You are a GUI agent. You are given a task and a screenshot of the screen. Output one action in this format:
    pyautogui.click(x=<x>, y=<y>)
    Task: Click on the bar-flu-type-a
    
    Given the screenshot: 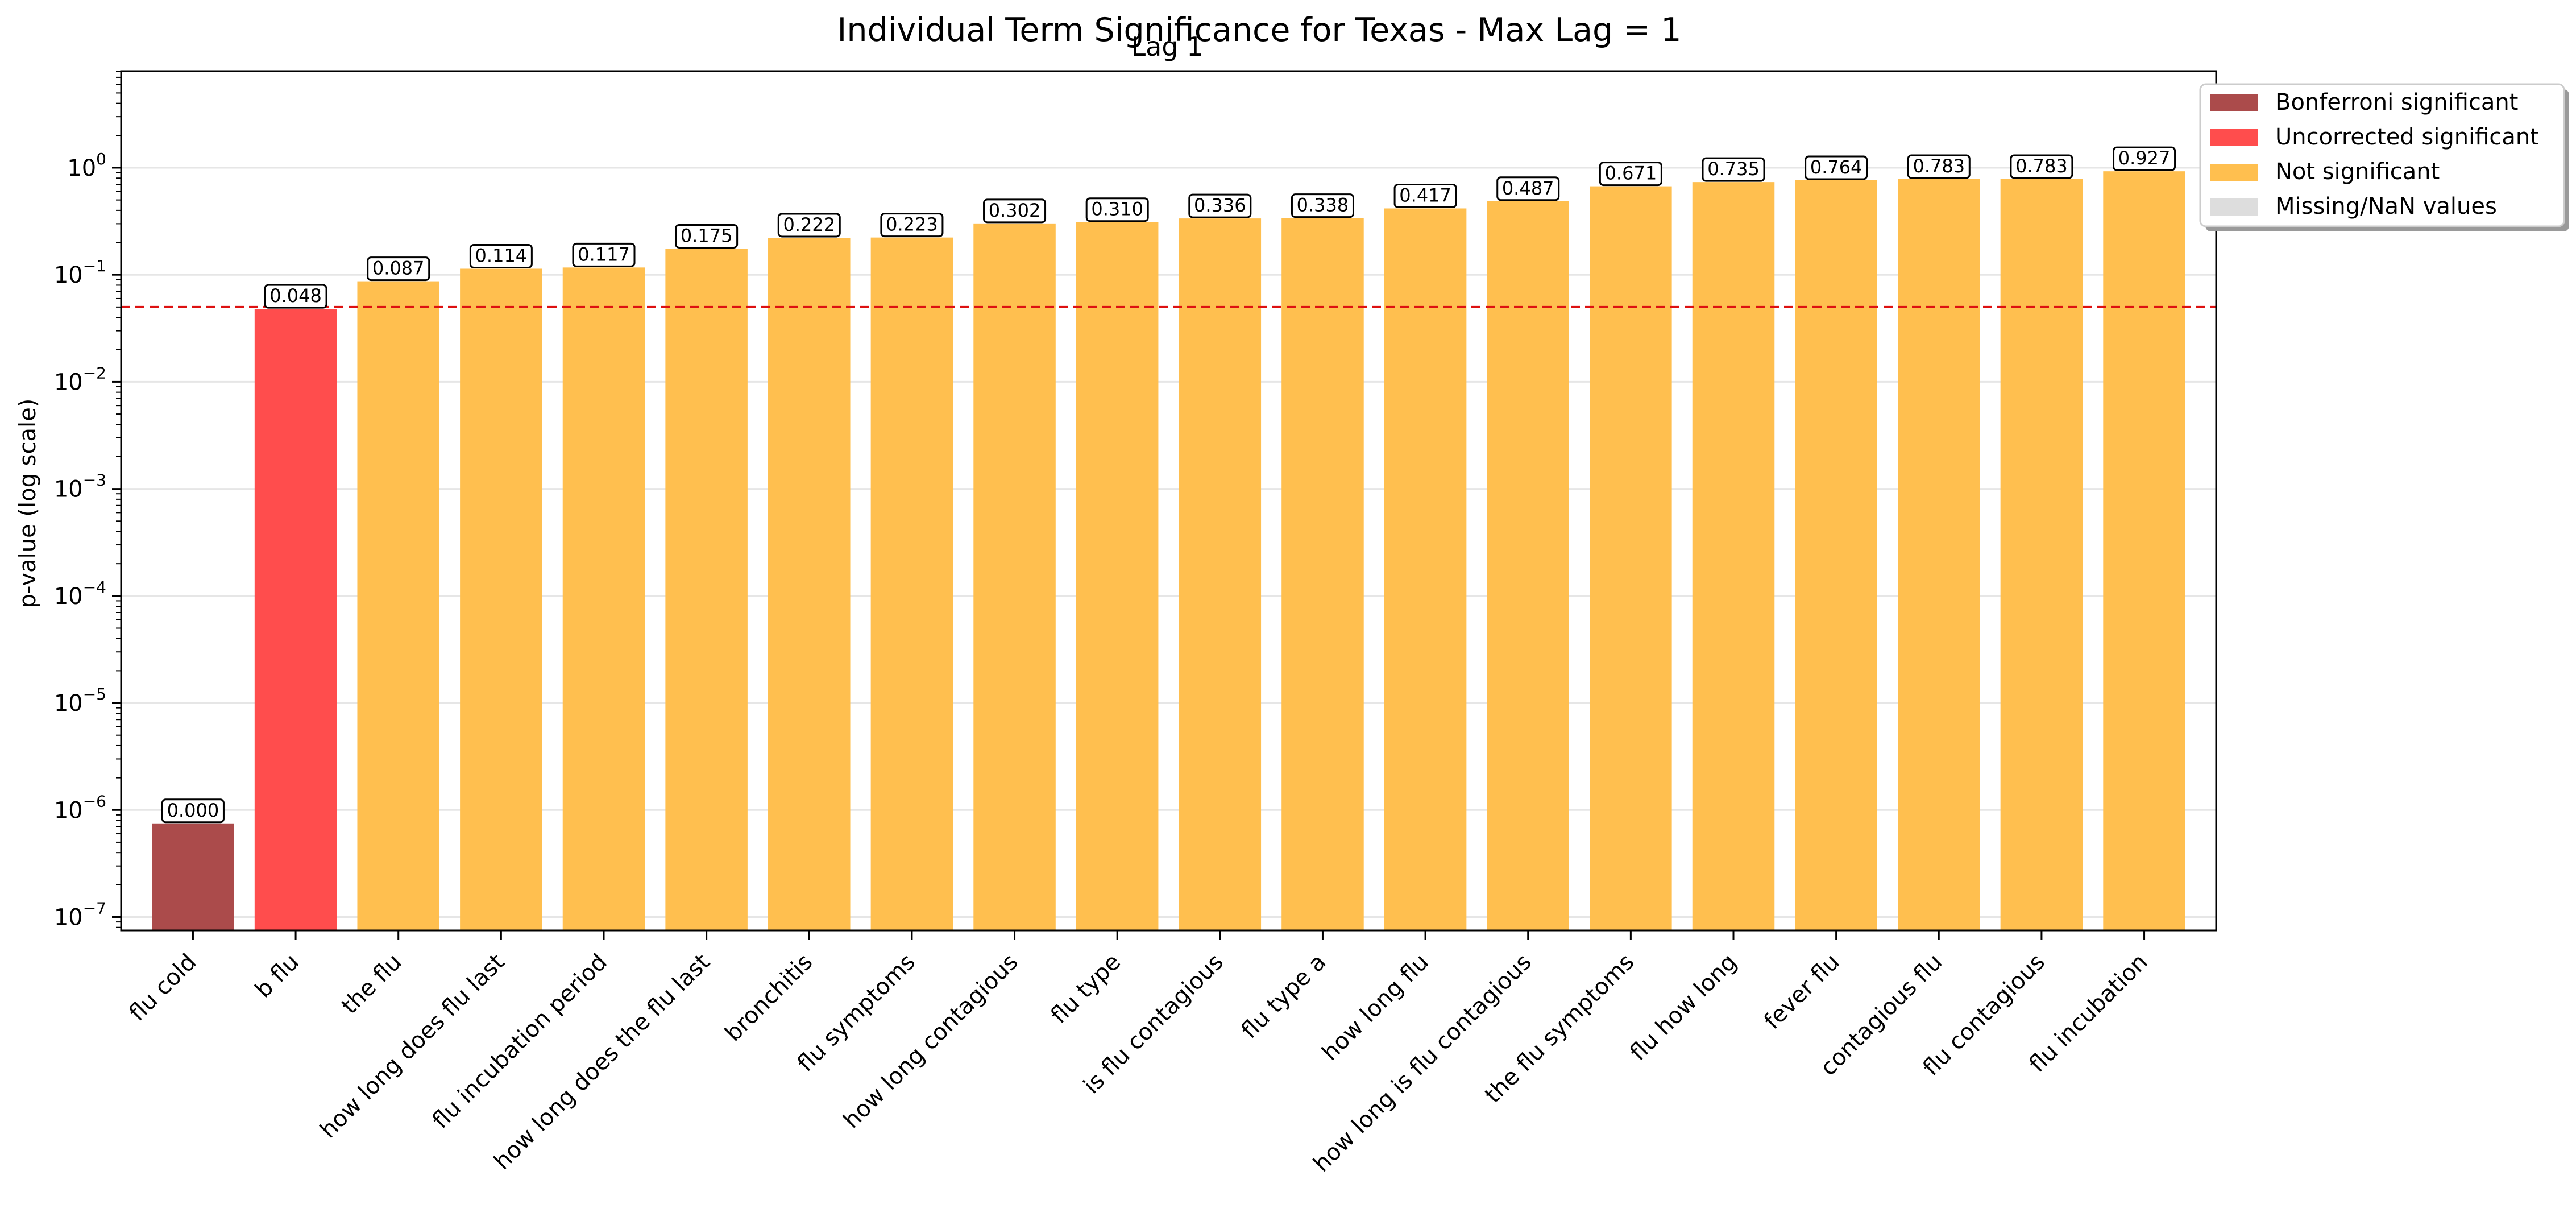 What is the action you would take?
    pyautogui.click(x=1323, y=574)
    